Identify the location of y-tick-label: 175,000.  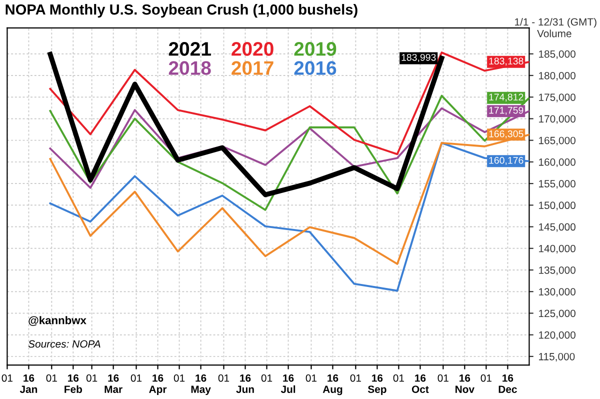
(557, 98).